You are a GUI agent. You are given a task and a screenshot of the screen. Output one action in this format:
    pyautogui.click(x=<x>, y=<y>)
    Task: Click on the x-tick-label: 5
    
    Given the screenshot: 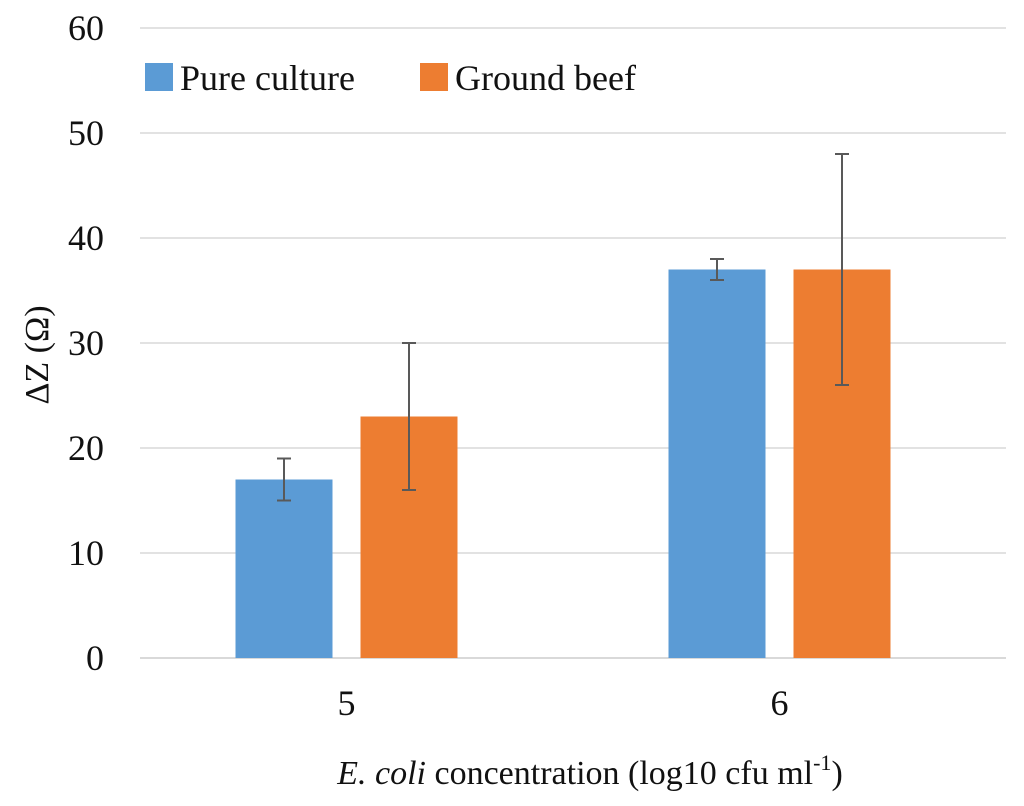 What is the action you would take?
    pyautogui.click(x=347, y=703)
    